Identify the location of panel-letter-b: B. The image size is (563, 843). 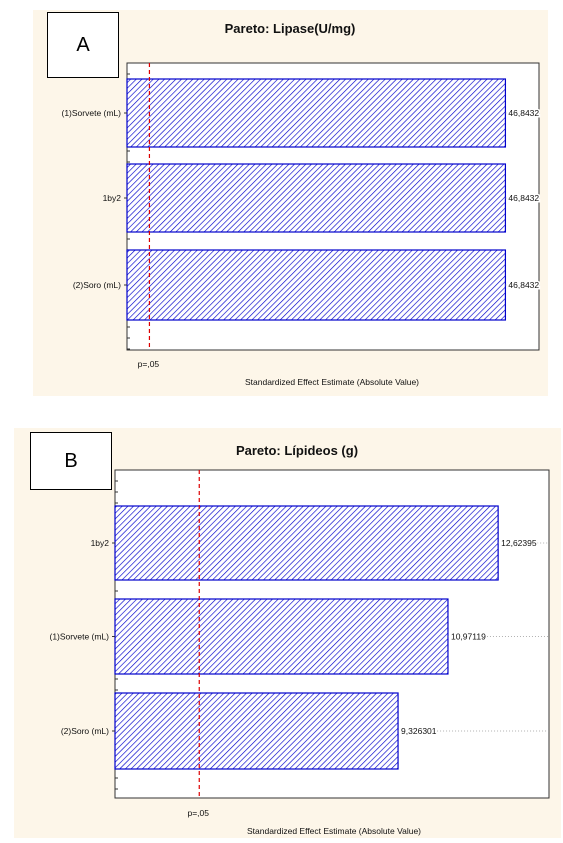
(71, 461).